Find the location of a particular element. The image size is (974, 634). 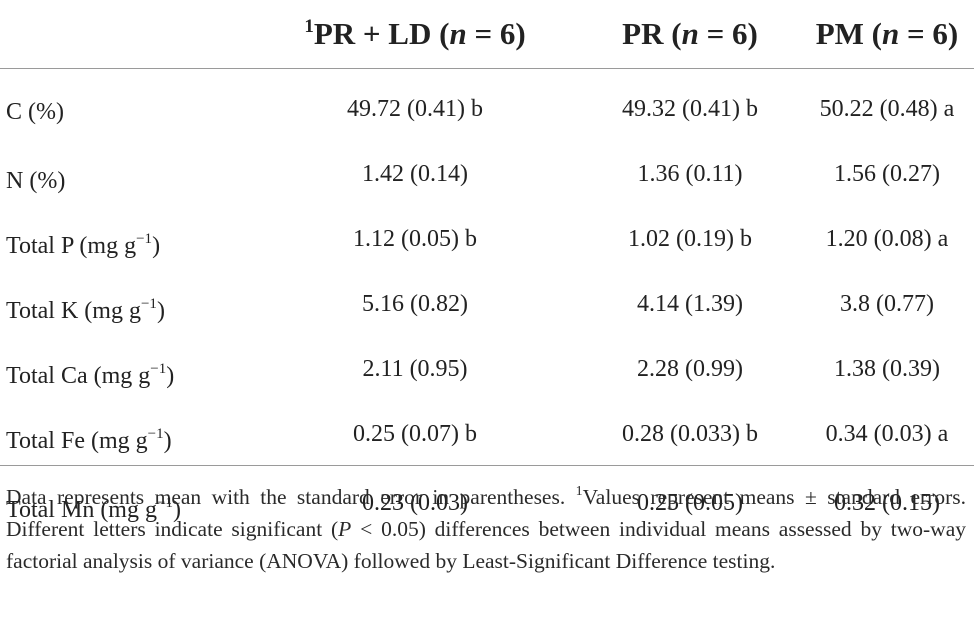

header-pm-prefix: PM ( is located at coordinates (849, 33).